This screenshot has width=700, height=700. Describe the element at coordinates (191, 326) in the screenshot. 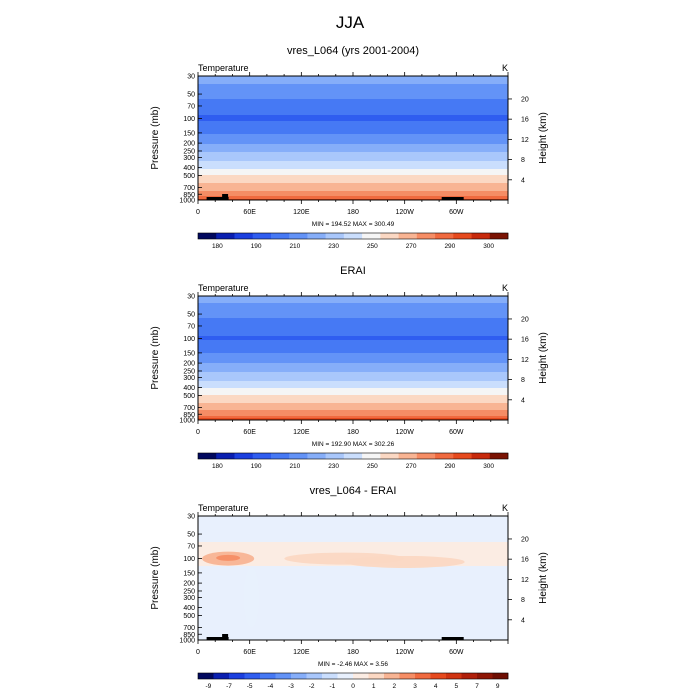

I see `pressure-tick-label: 70` at that location.